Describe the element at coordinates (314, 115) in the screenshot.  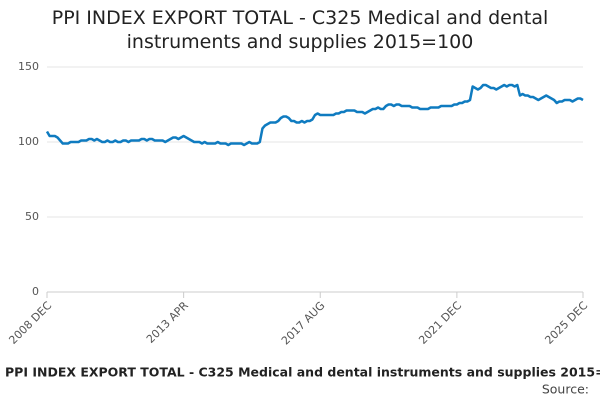
I see `series-line` at that location.